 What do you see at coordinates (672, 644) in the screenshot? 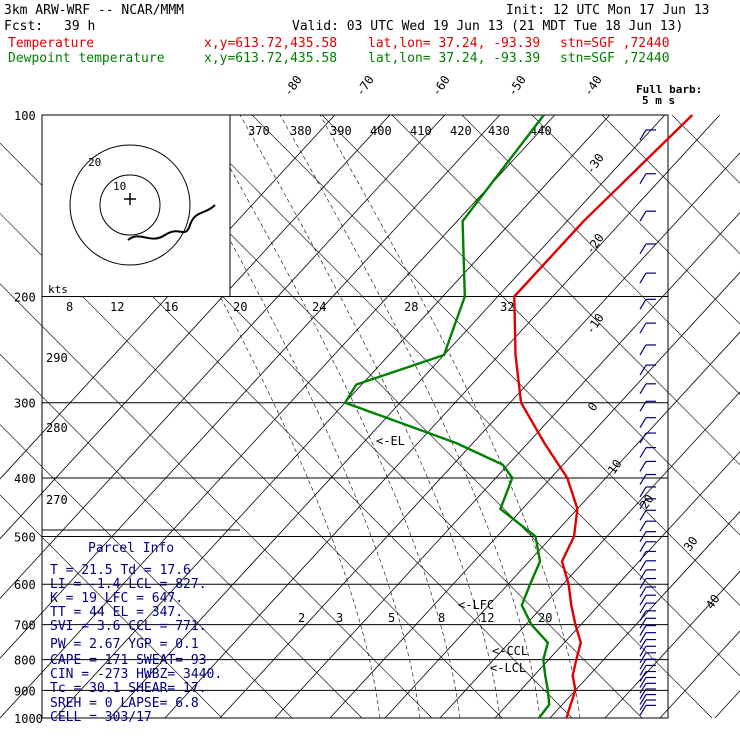
I see `isotherm-line` at bounding box center [672, 644].